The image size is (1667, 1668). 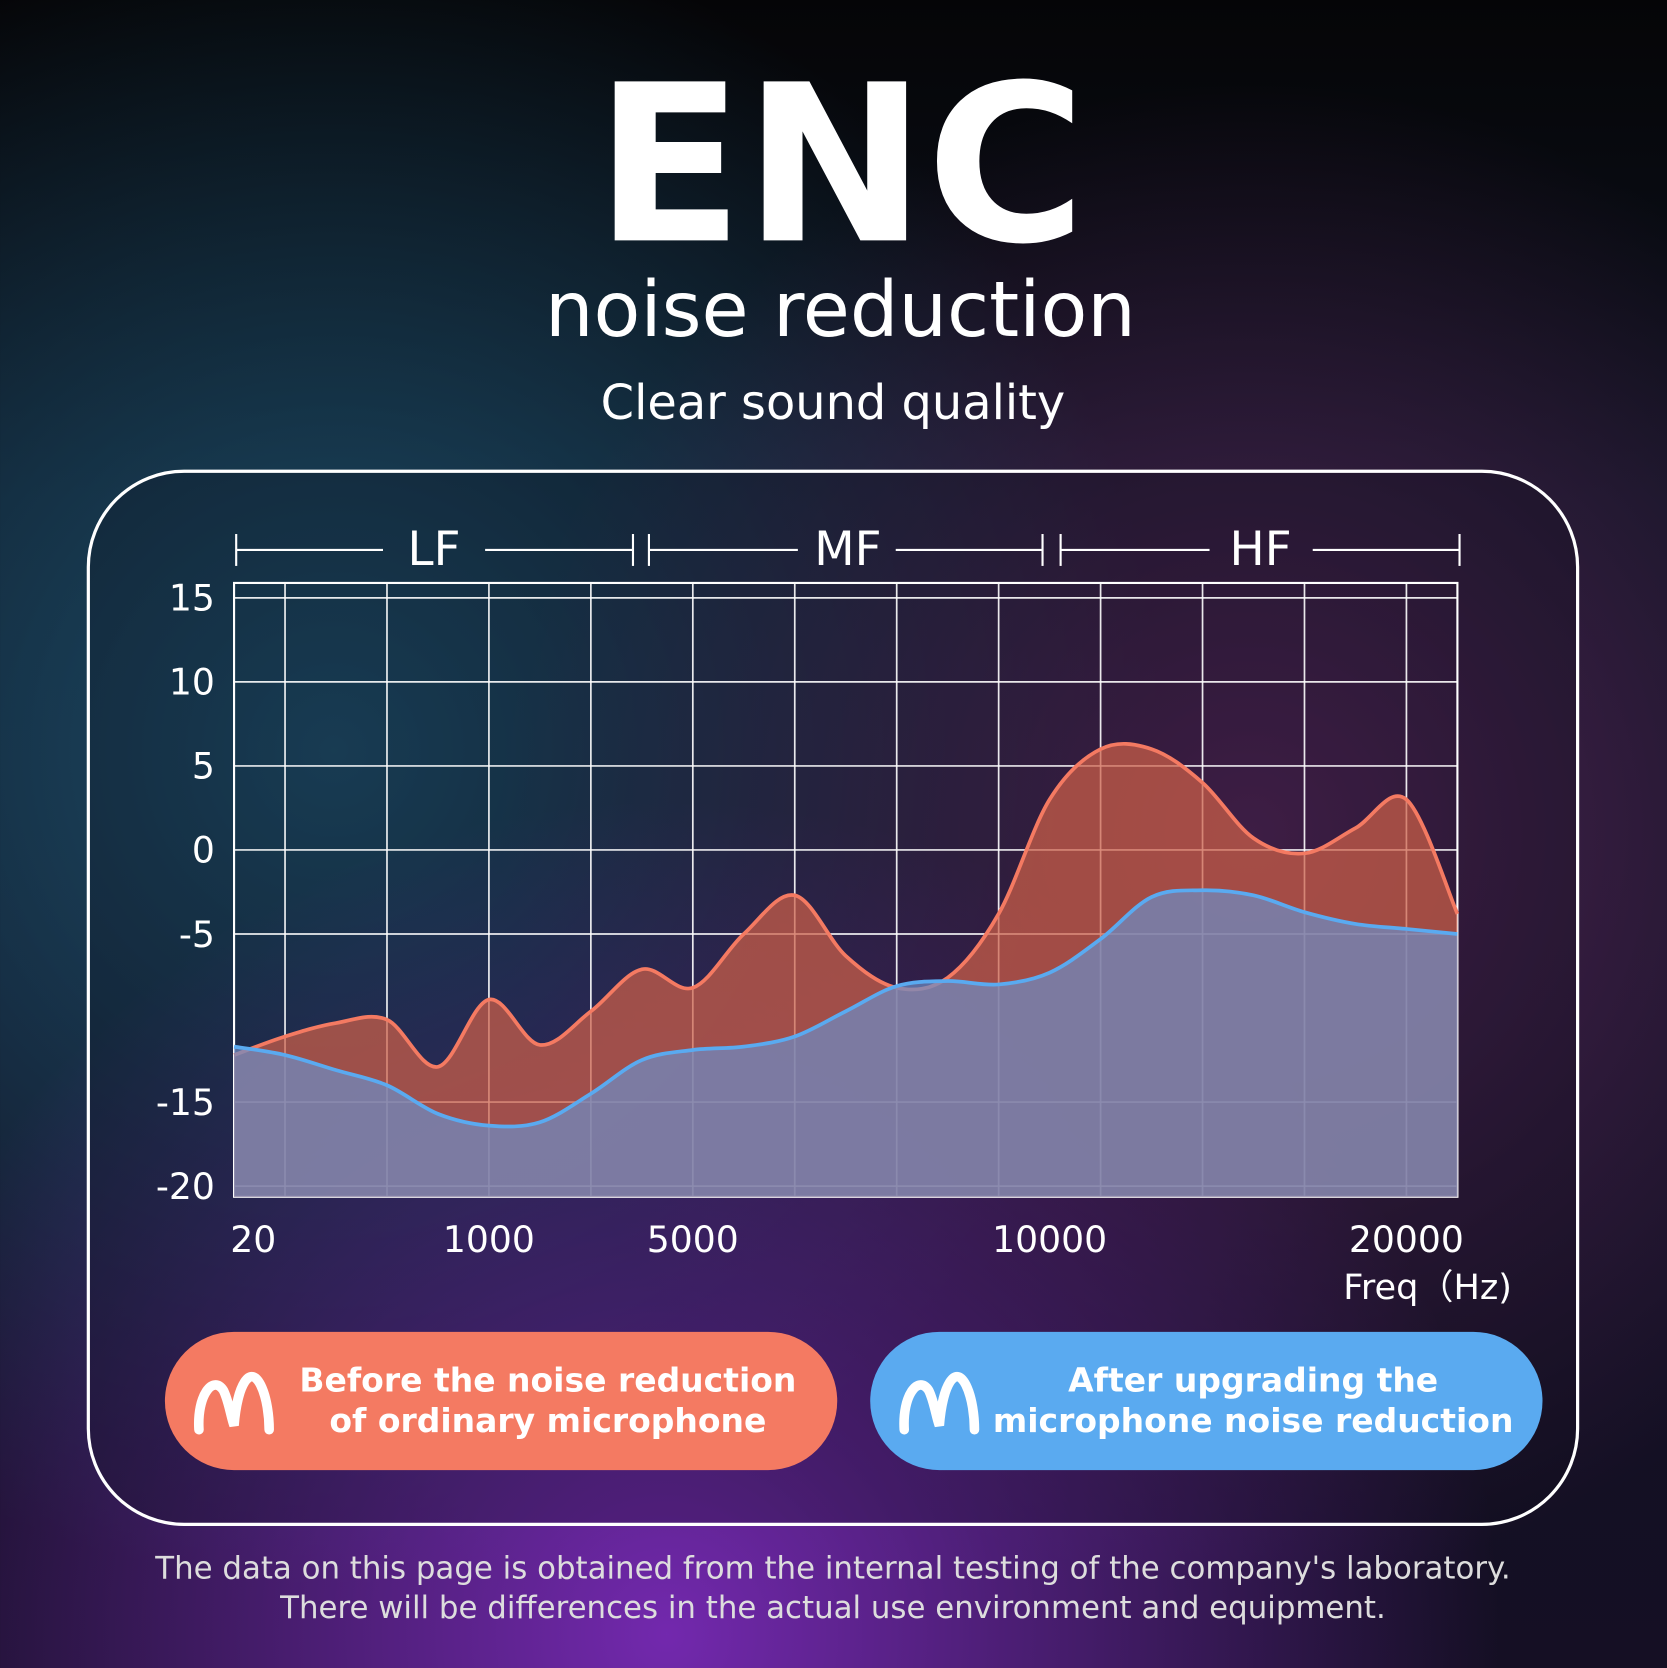 I want to click on x-tick-label: 20000, so click(x=1406, y=1239).